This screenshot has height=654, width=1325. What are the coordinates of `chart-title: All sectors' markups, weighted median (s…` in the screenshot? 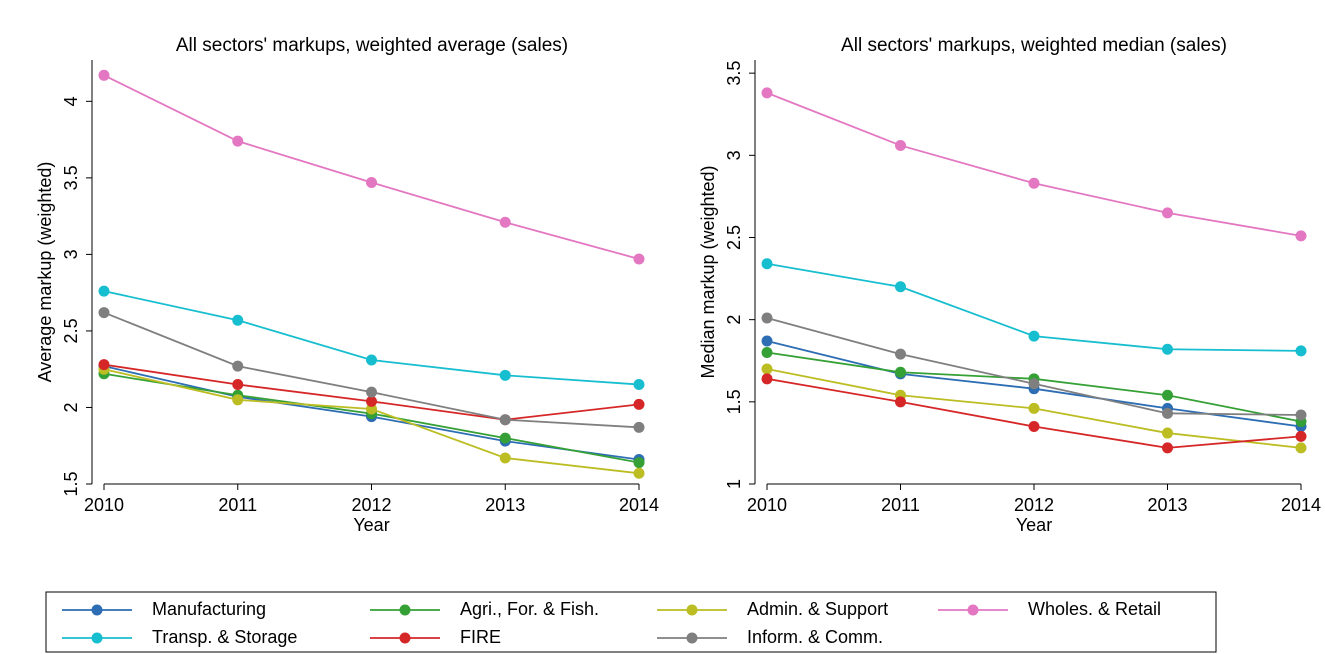 It's located at (1034, 45).